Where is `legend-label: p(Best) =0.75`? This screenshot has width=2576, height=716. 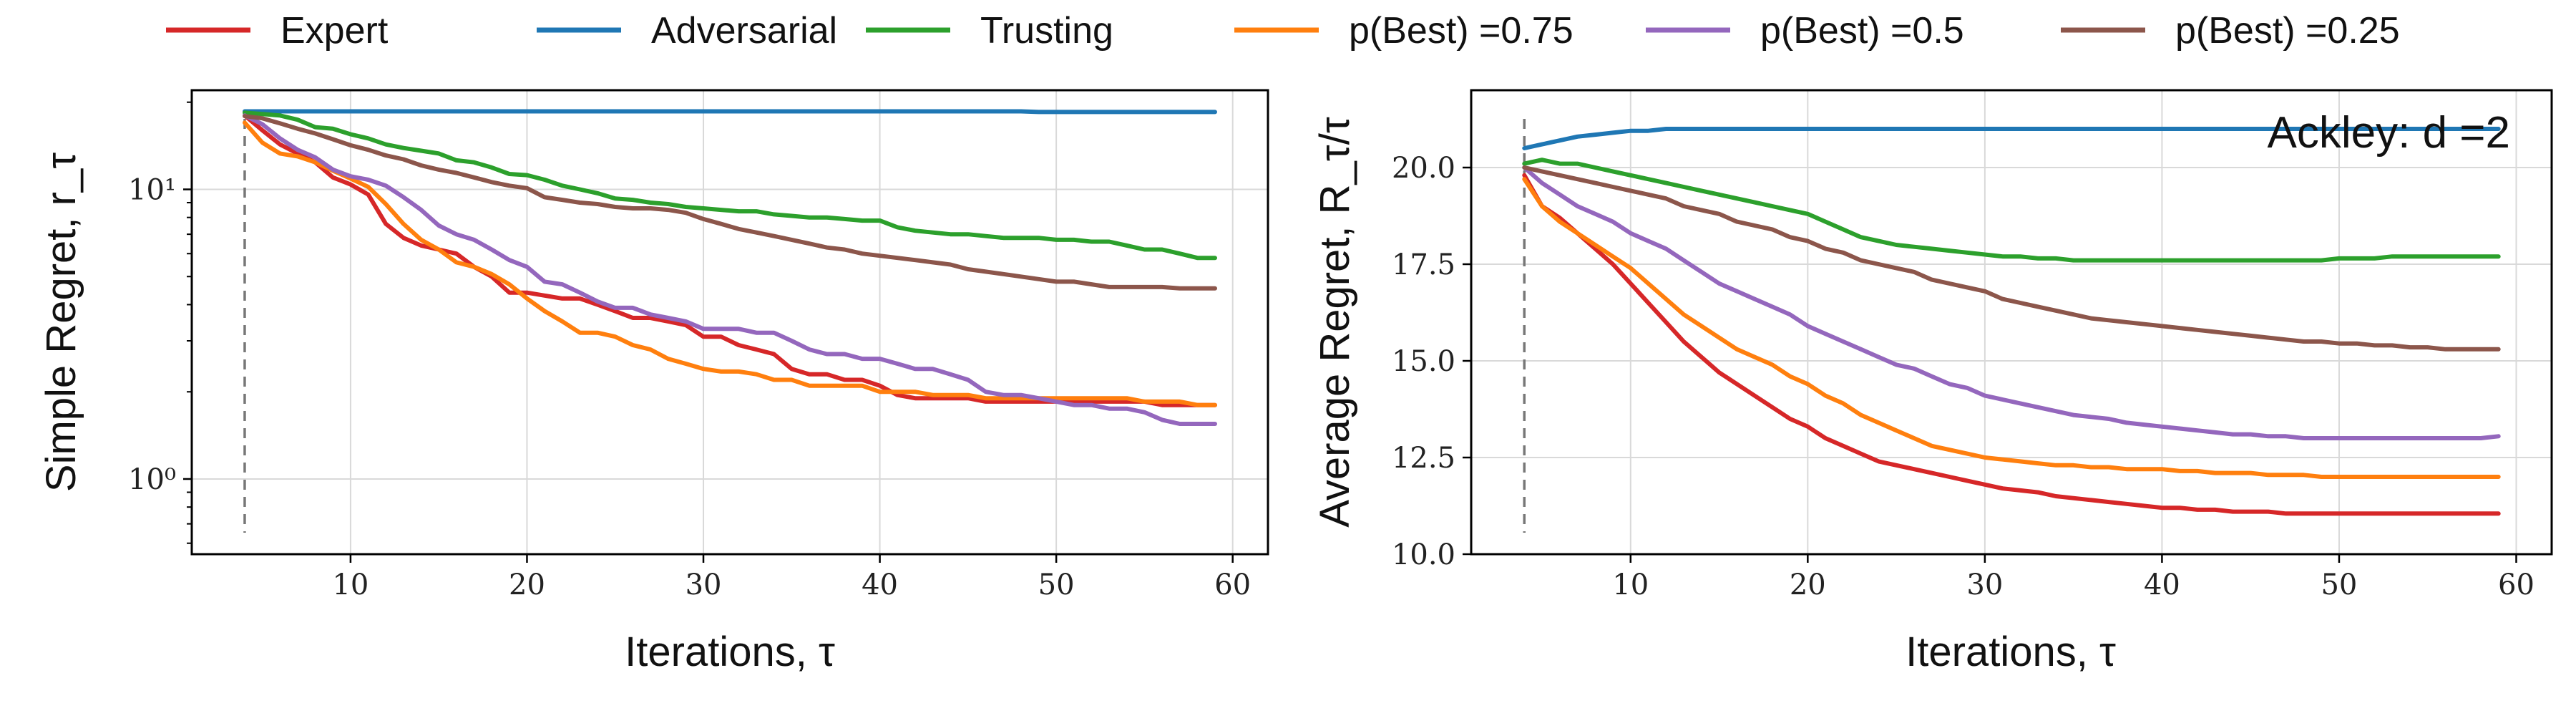
legend-label: p(Best) =0.75 is located at coordinates (1461, 31).